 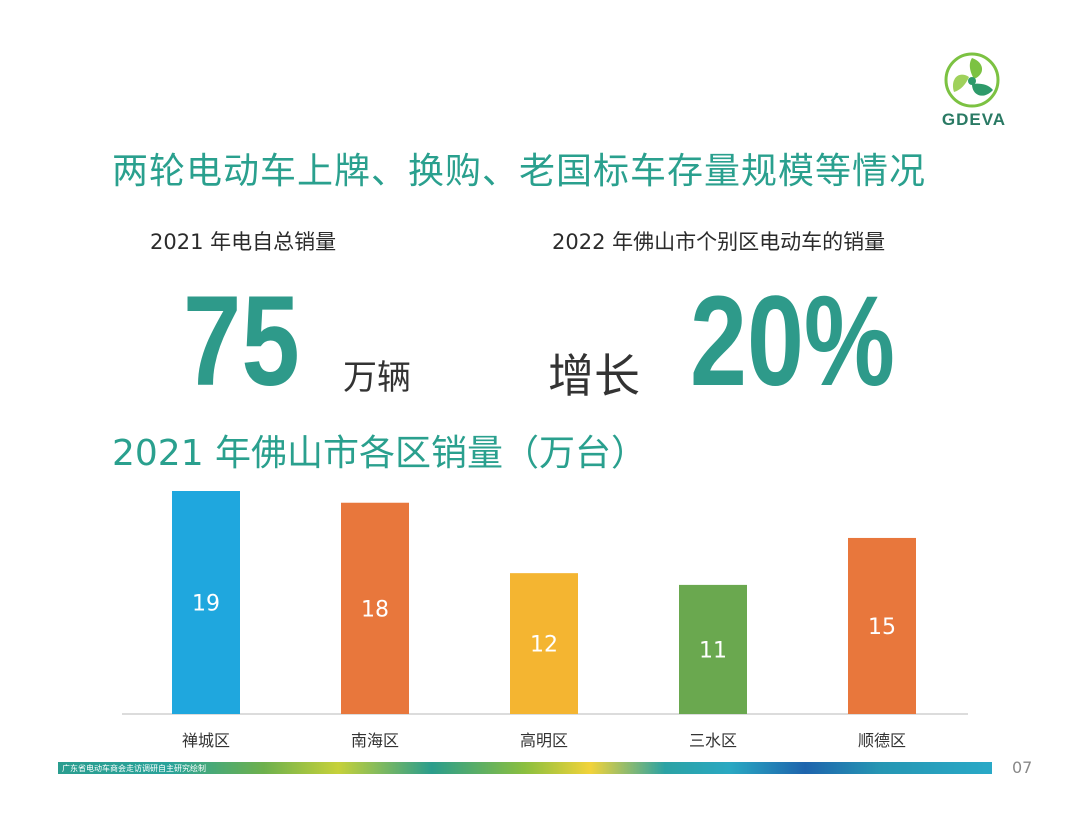 I want to click on bar-value-label: 15, so click(x=882, y=627).